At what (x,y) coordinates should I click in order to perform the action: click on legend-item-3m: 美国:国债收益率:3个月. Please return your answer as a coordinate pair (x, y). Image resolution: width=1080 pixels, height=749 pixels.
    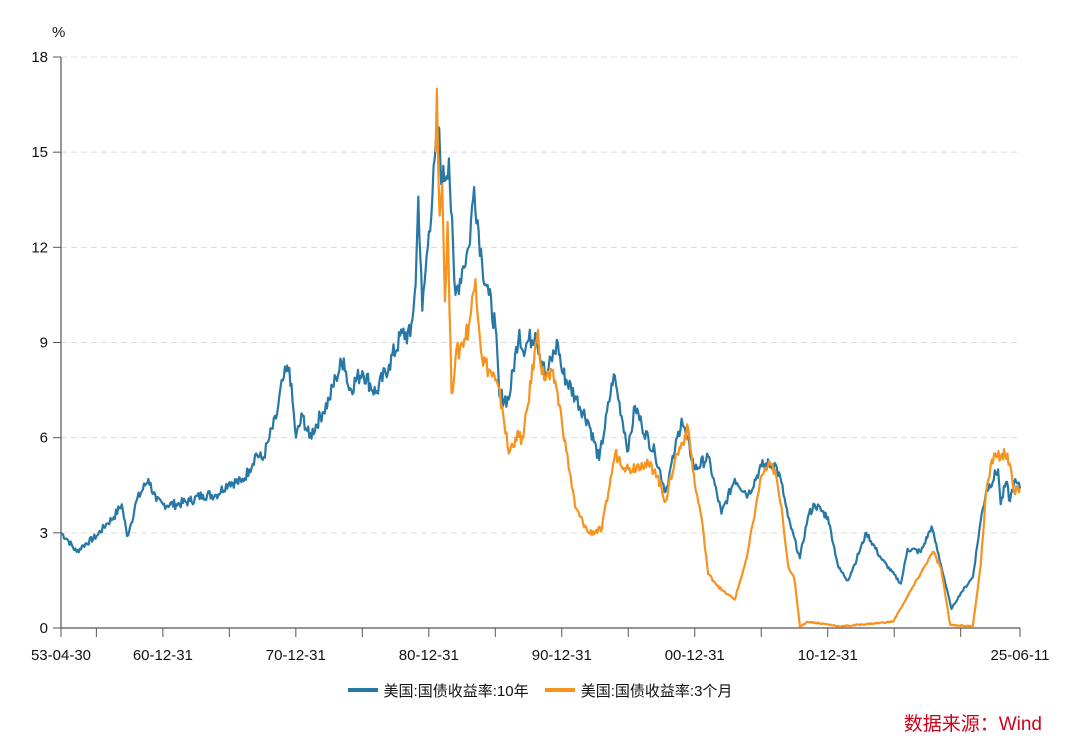
    Looking at the image, I should click on (638, 690).